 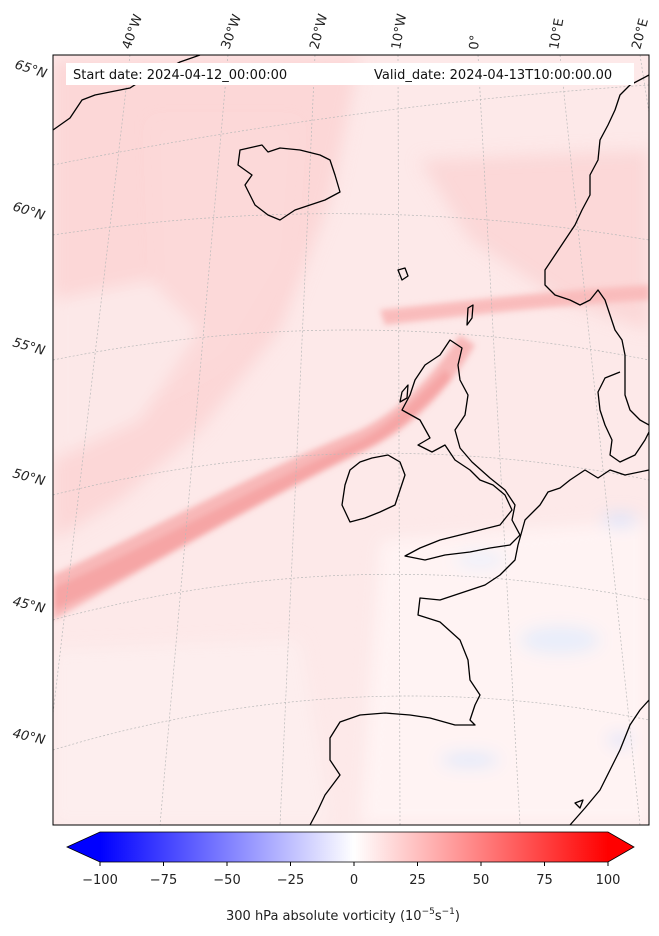 What do you see at coordinates (579, 804) in the screenshot?
I see `balearic` at bounding box center [579, 804].